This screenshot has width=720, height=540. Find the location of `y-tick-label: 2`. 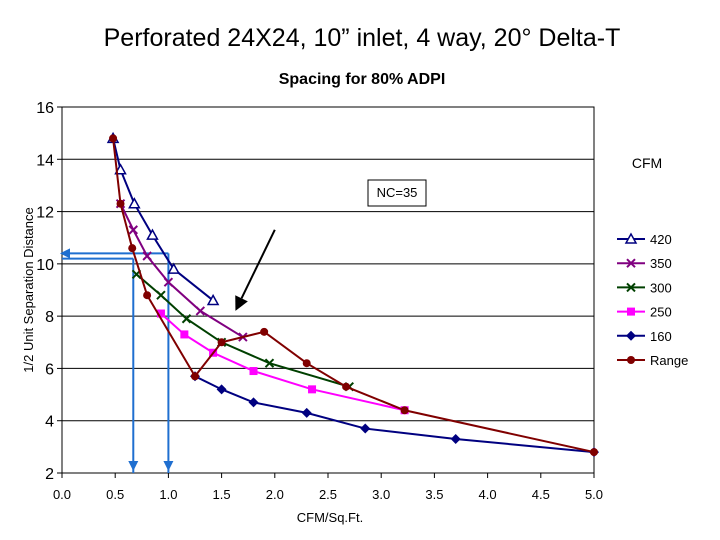

y-tick-label: 2 is located at coordinates (49, 474).